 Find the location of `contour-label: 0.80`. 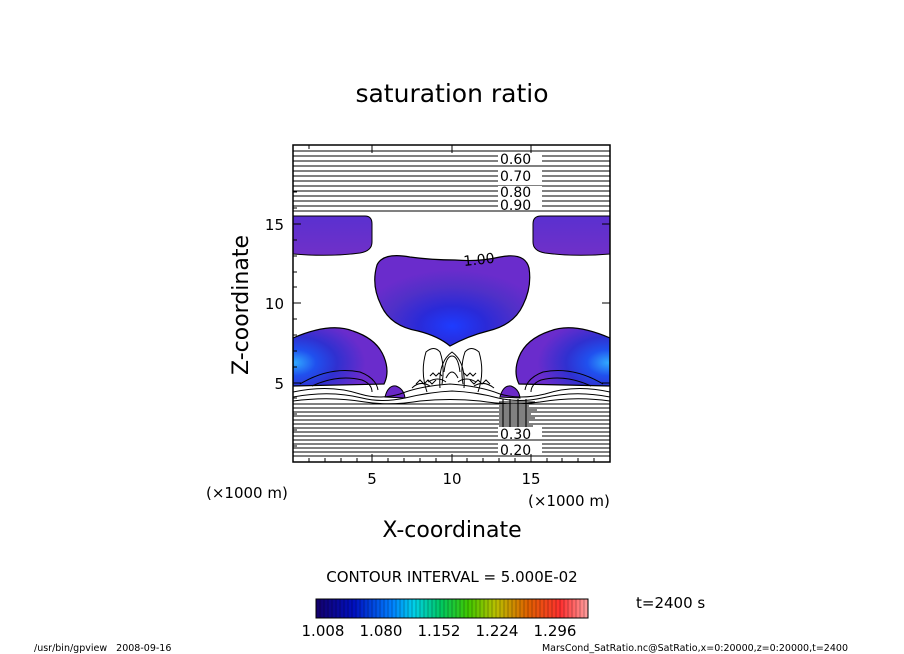

contour-label: 0.80 is located at coordinates (515, 193).